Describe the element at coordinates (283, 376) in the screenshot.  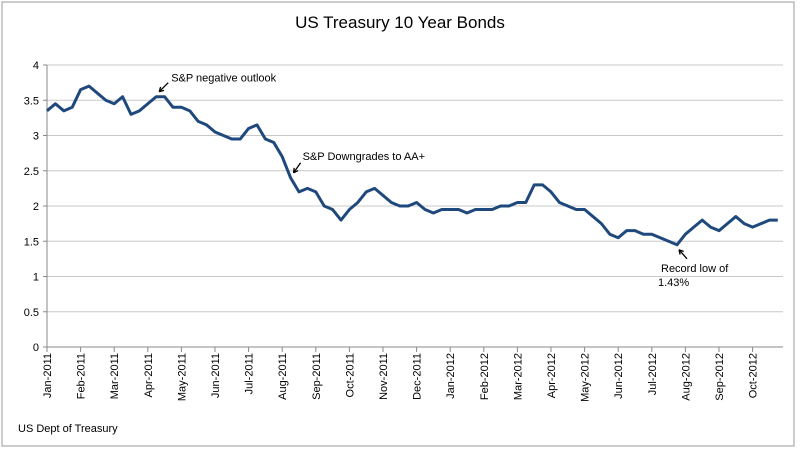
I see `x-tick-label: Aug-2011` at that location.